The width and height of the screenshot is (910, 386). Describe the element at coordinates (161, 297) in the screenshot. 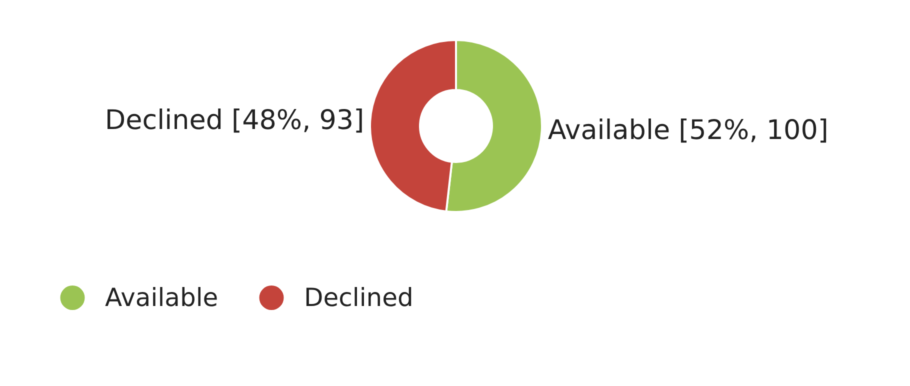

I see `legend-label: Available` at that location.